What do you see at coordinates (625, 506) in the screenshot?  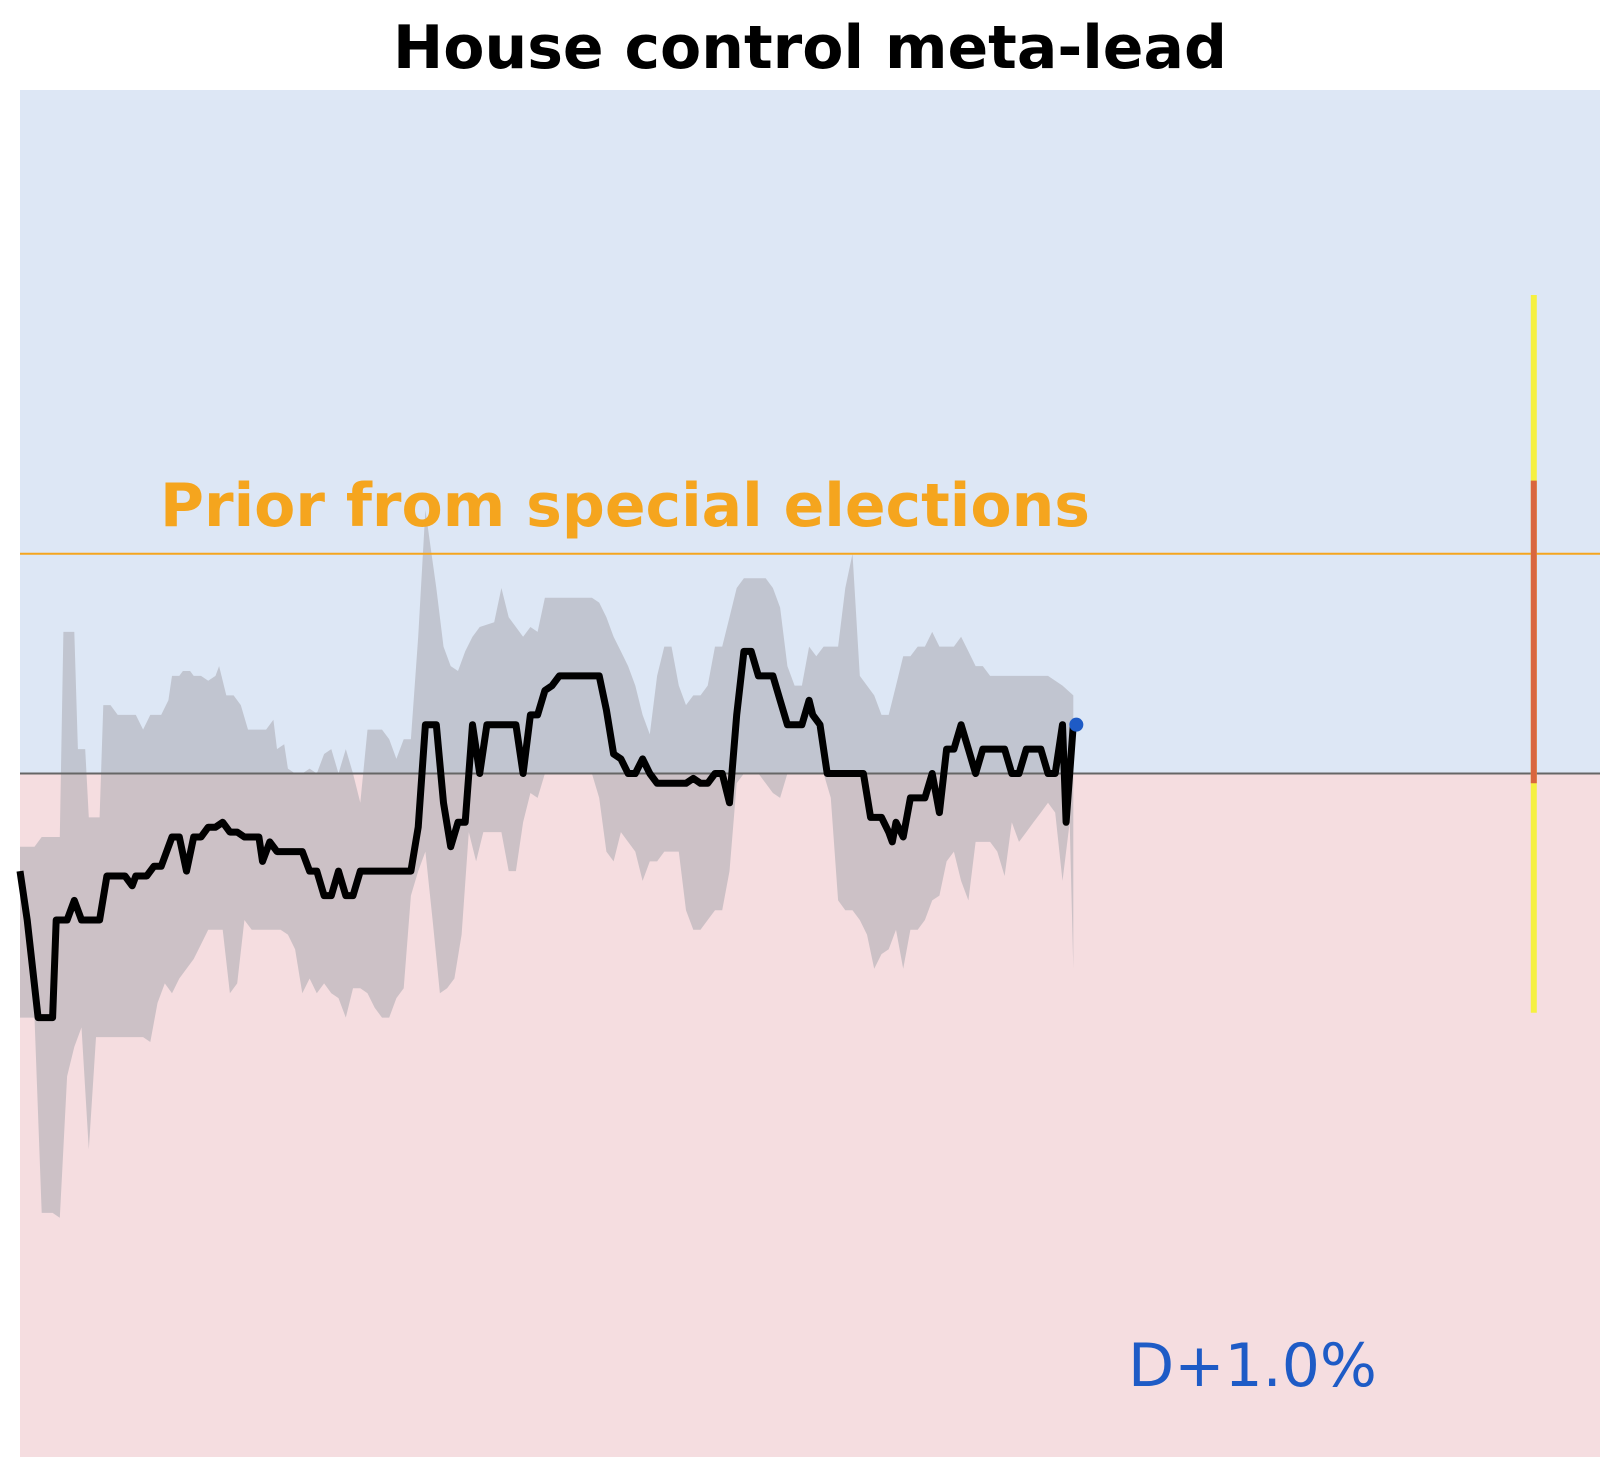 I see `prior-label: Prior from special elections` at bounding box center [625, 506].